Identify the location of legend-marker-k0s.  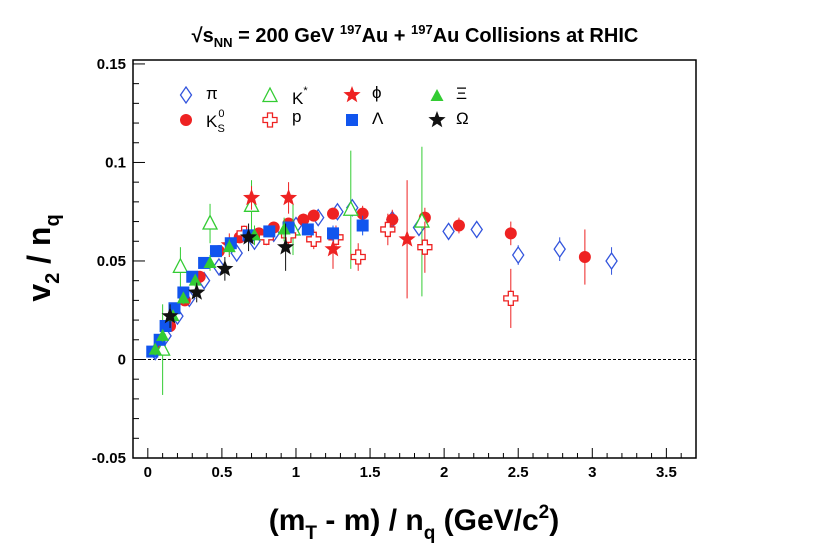
(186, 120).